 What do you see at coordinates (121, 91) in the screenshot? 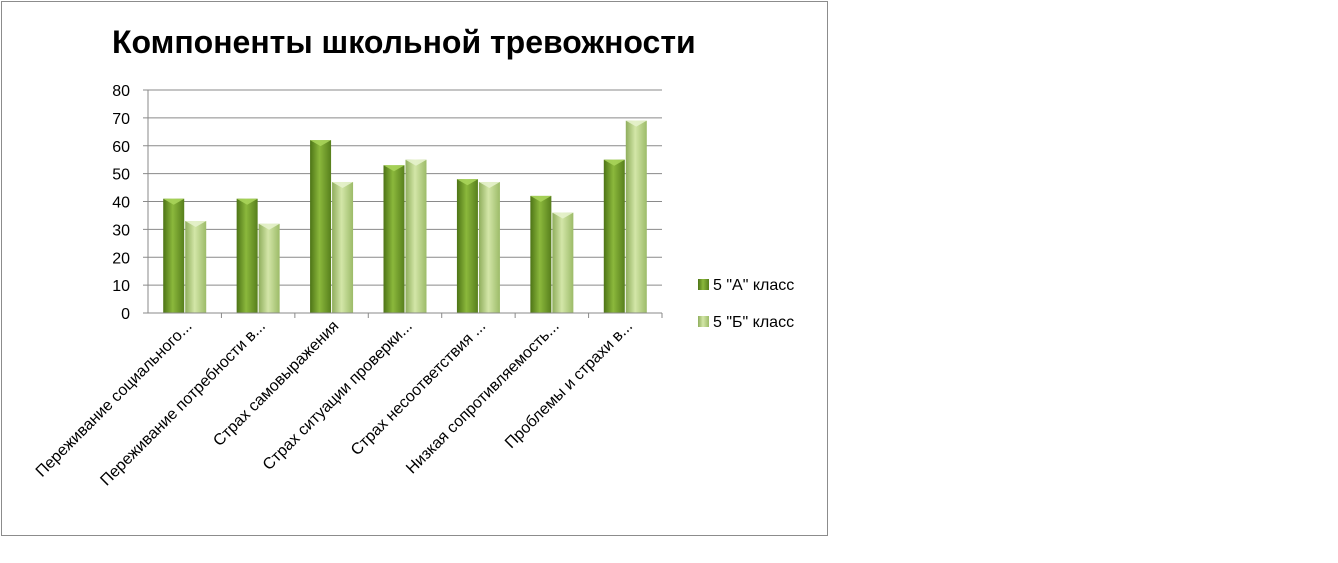
I see `y-tick-label: 80` at bounding box center [121, 91].